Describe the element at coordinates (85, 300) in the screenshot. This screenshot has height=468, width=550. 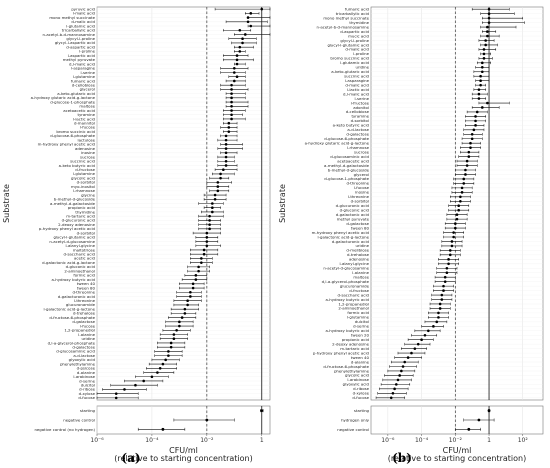
I see `substrate-label: l-threonine` at that location.